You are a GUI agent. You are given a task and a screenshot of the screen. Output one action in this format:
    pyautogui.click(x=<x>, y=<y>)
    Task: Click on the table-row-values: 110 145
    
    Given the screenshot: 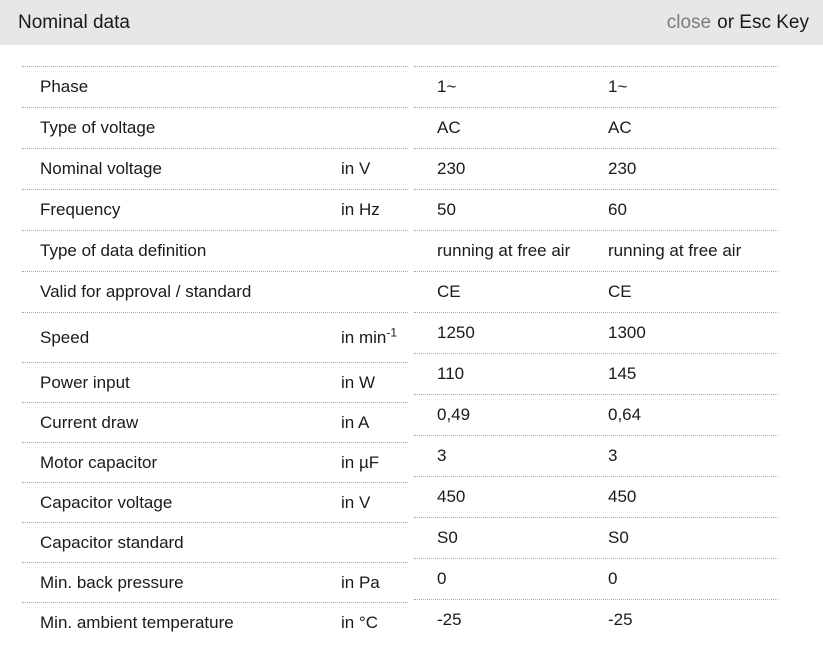 What is the action you would take?
    pyautogui.click(x=596, y=373)
    